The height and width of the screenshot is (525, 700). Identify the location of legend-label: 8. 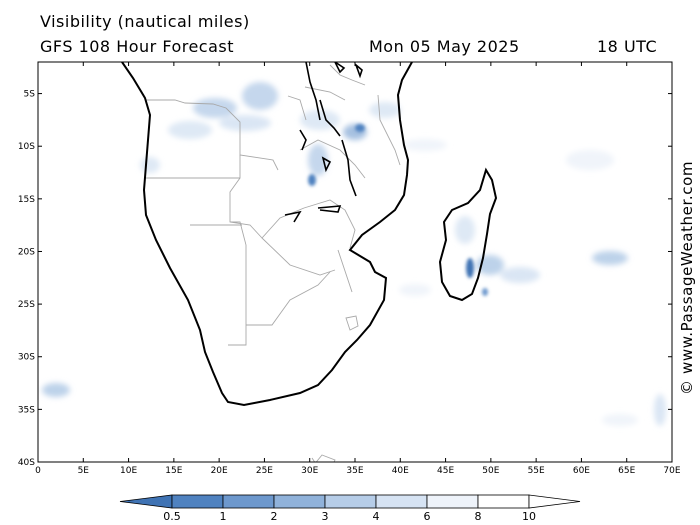
(478, 516).